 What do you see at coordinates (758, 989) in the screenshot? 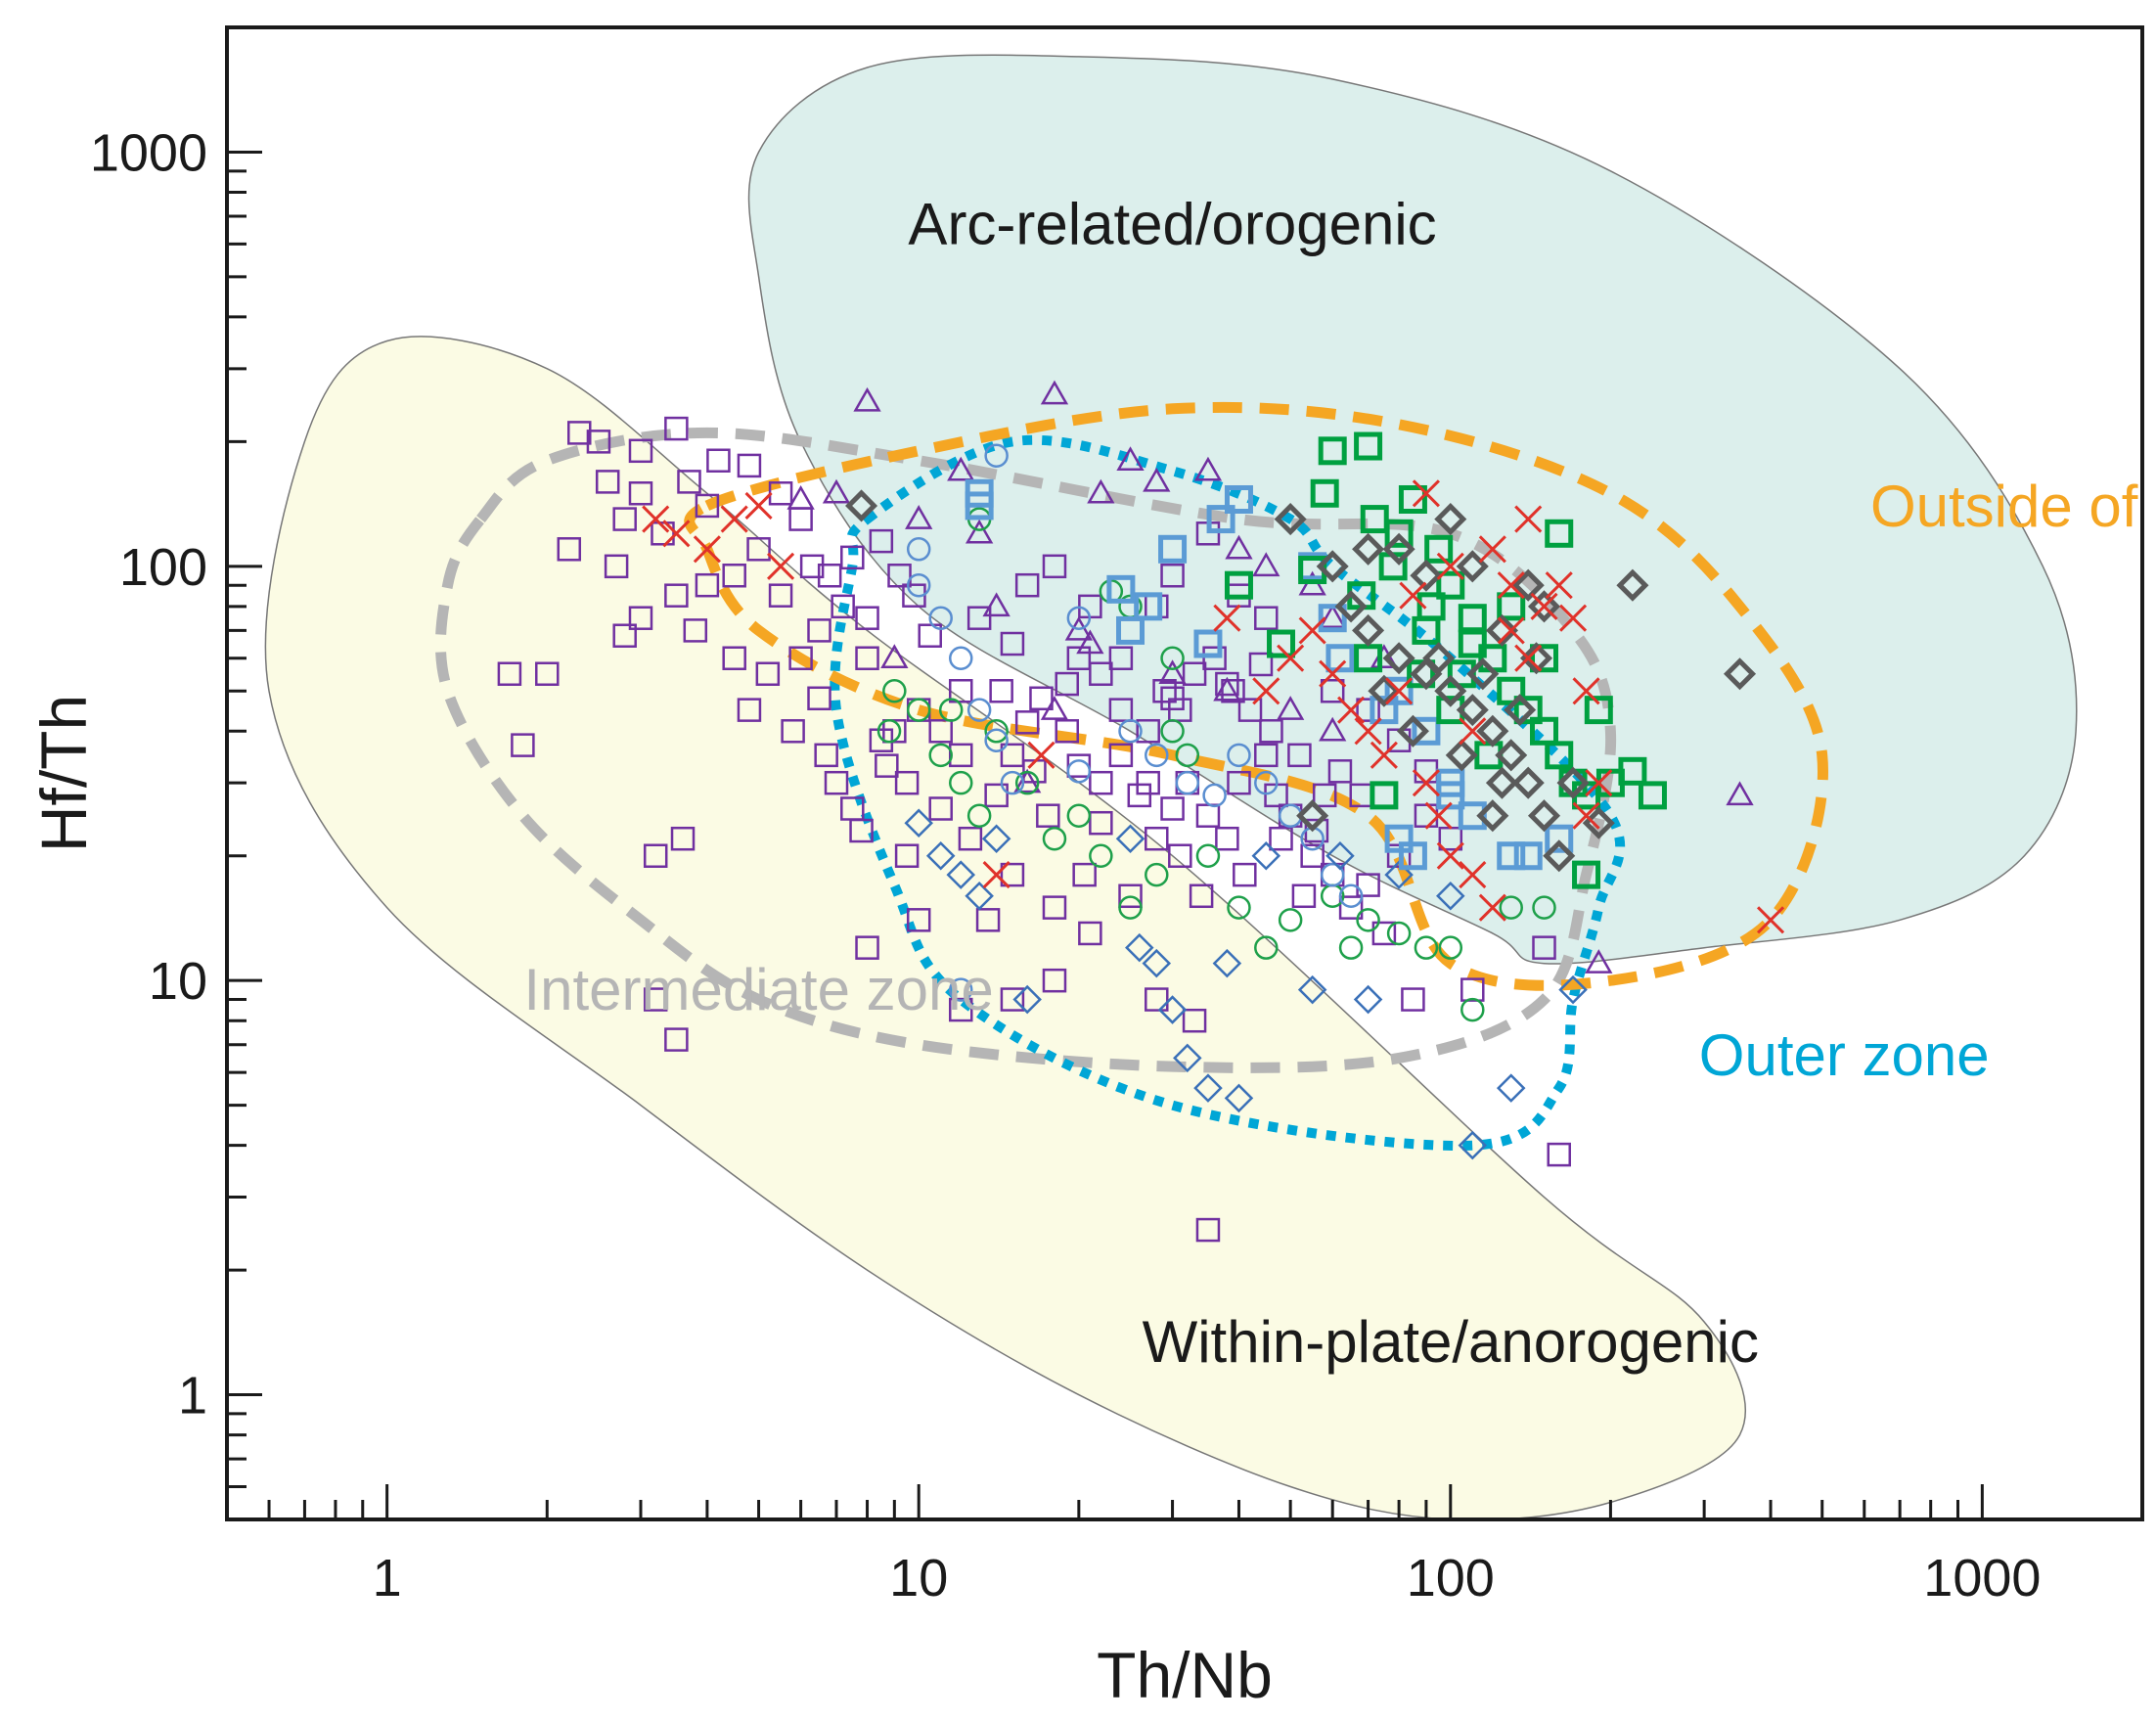
I see `intermediate-zone-label: Intermediate zone` at bounding box center [758, 989].